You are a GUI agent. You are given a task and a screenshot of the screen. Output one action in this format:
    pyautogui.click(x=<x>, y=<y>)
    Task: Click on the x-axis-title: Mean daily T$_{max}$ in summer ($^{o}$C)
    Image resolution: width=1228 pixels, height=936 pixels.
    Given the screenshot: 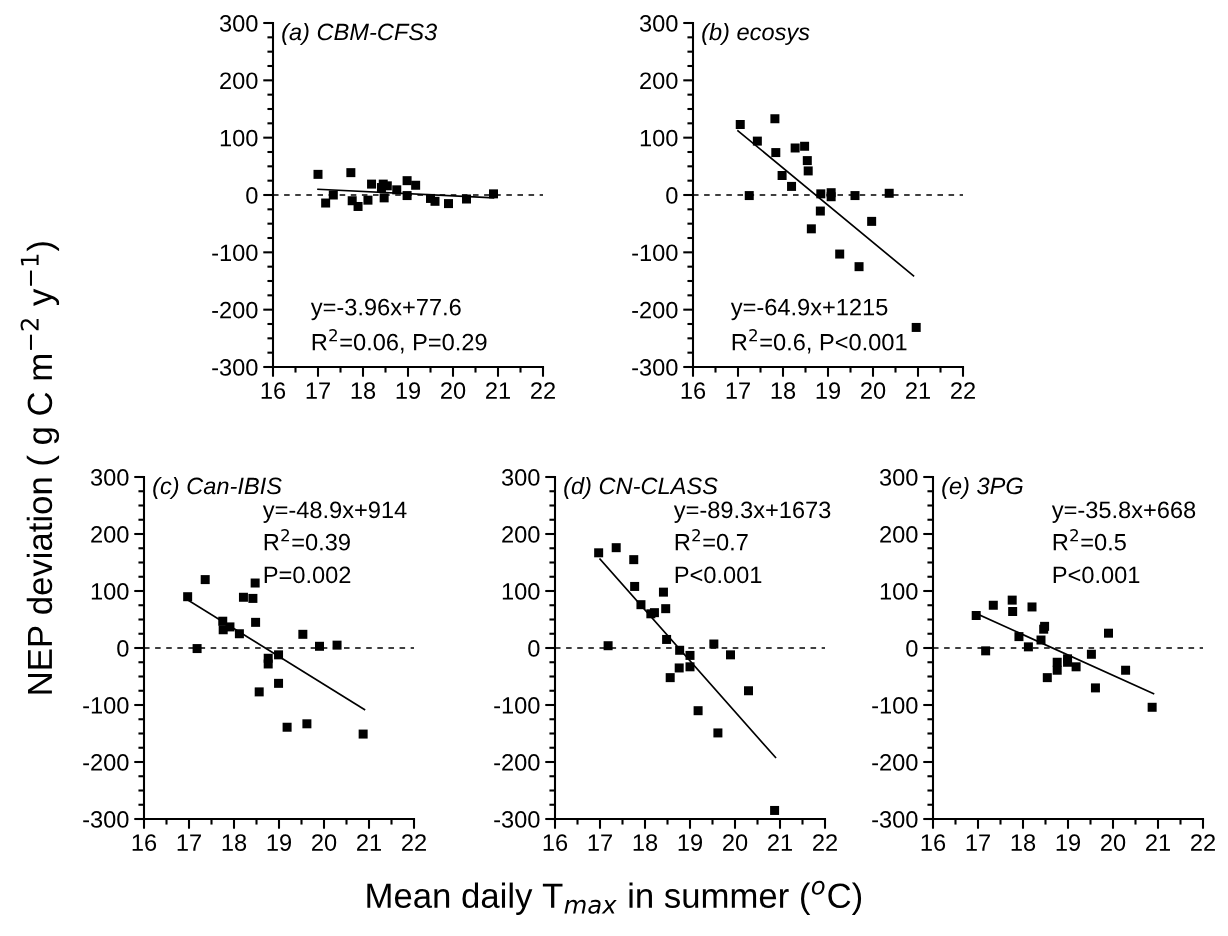 What is the action you would take?
    pyautogui.click(x=614, y=897)
    